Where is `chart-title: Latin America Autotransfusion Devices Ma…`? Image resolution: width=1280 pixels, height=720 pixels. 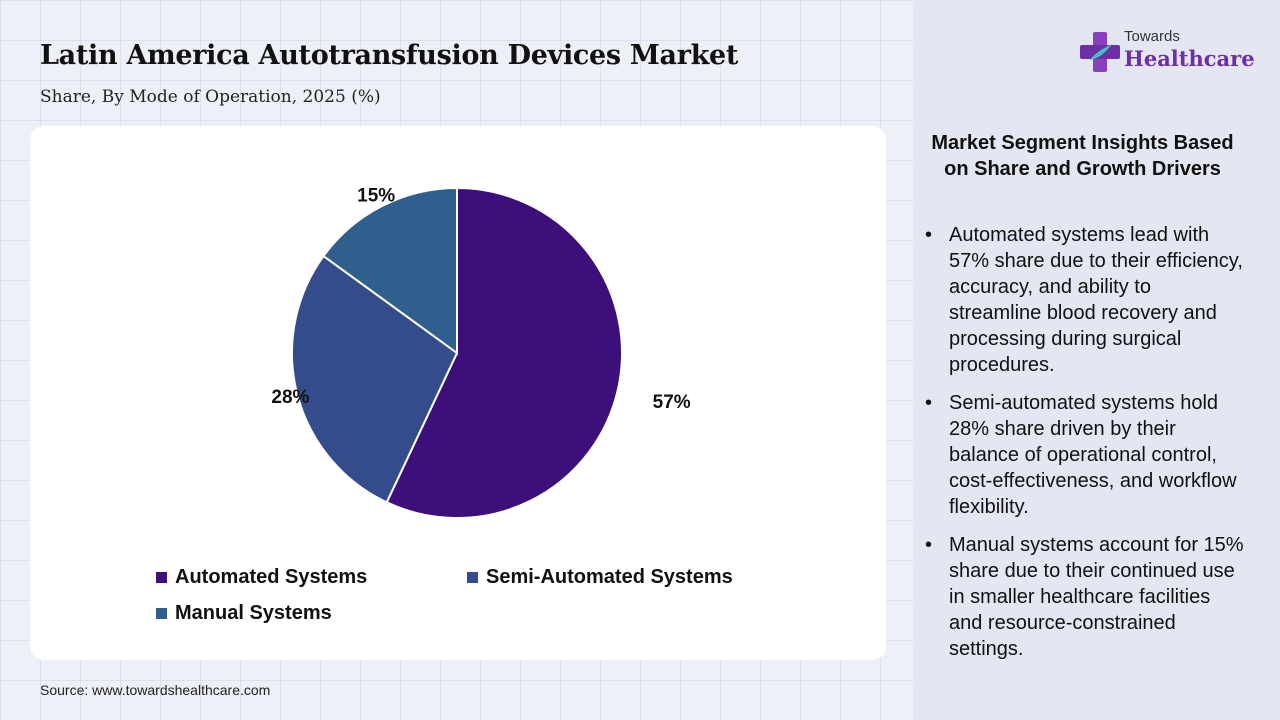 chart-title: Latin America Autotransfusion Devices Ma… is located at coordinates (389, 55).